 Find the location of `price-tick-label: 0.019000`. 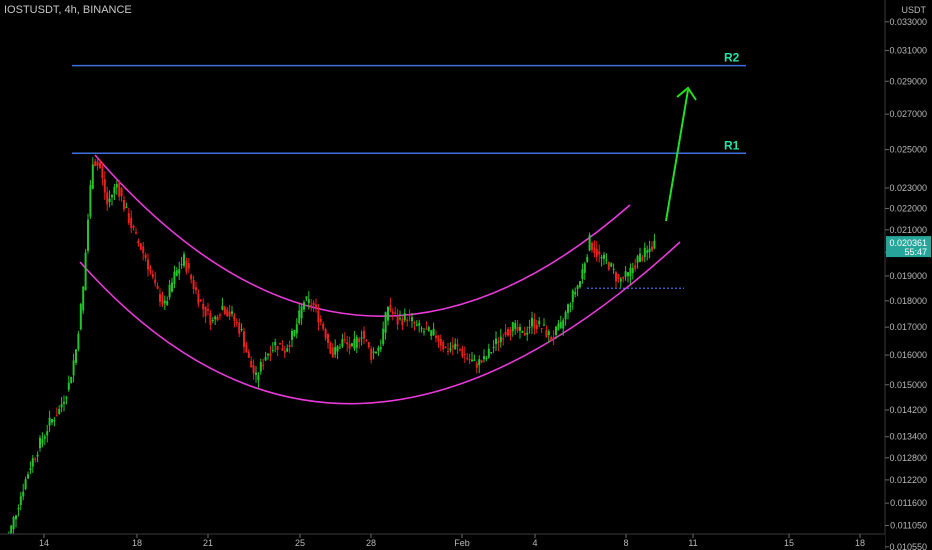

price-tick-label: 0.019000 is located at coordinates (908, 276).